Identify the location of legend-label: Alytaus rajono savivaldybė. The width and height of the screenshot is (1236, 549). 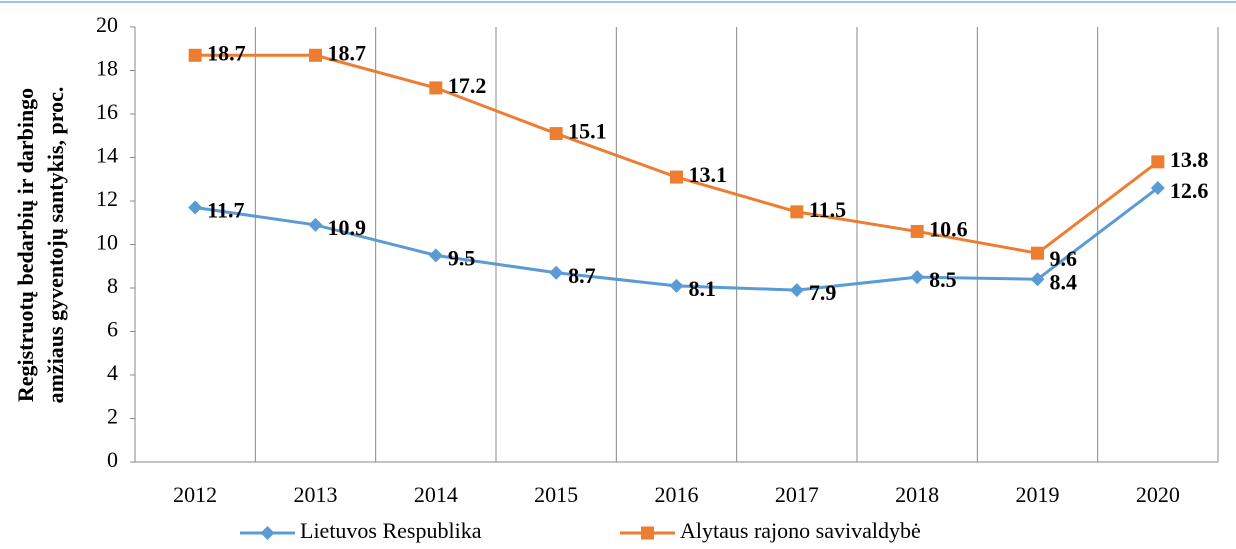
(800, 530).